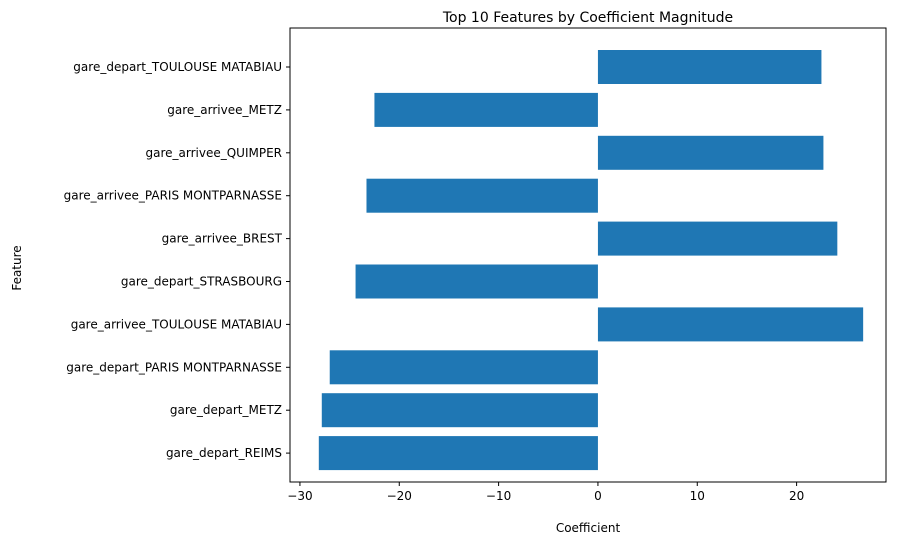 This screenshot has height=545, width=922. I want to click on y-tick-label: gare_arrivee_PARIS MONTPARNASSE, so click(173, 196).